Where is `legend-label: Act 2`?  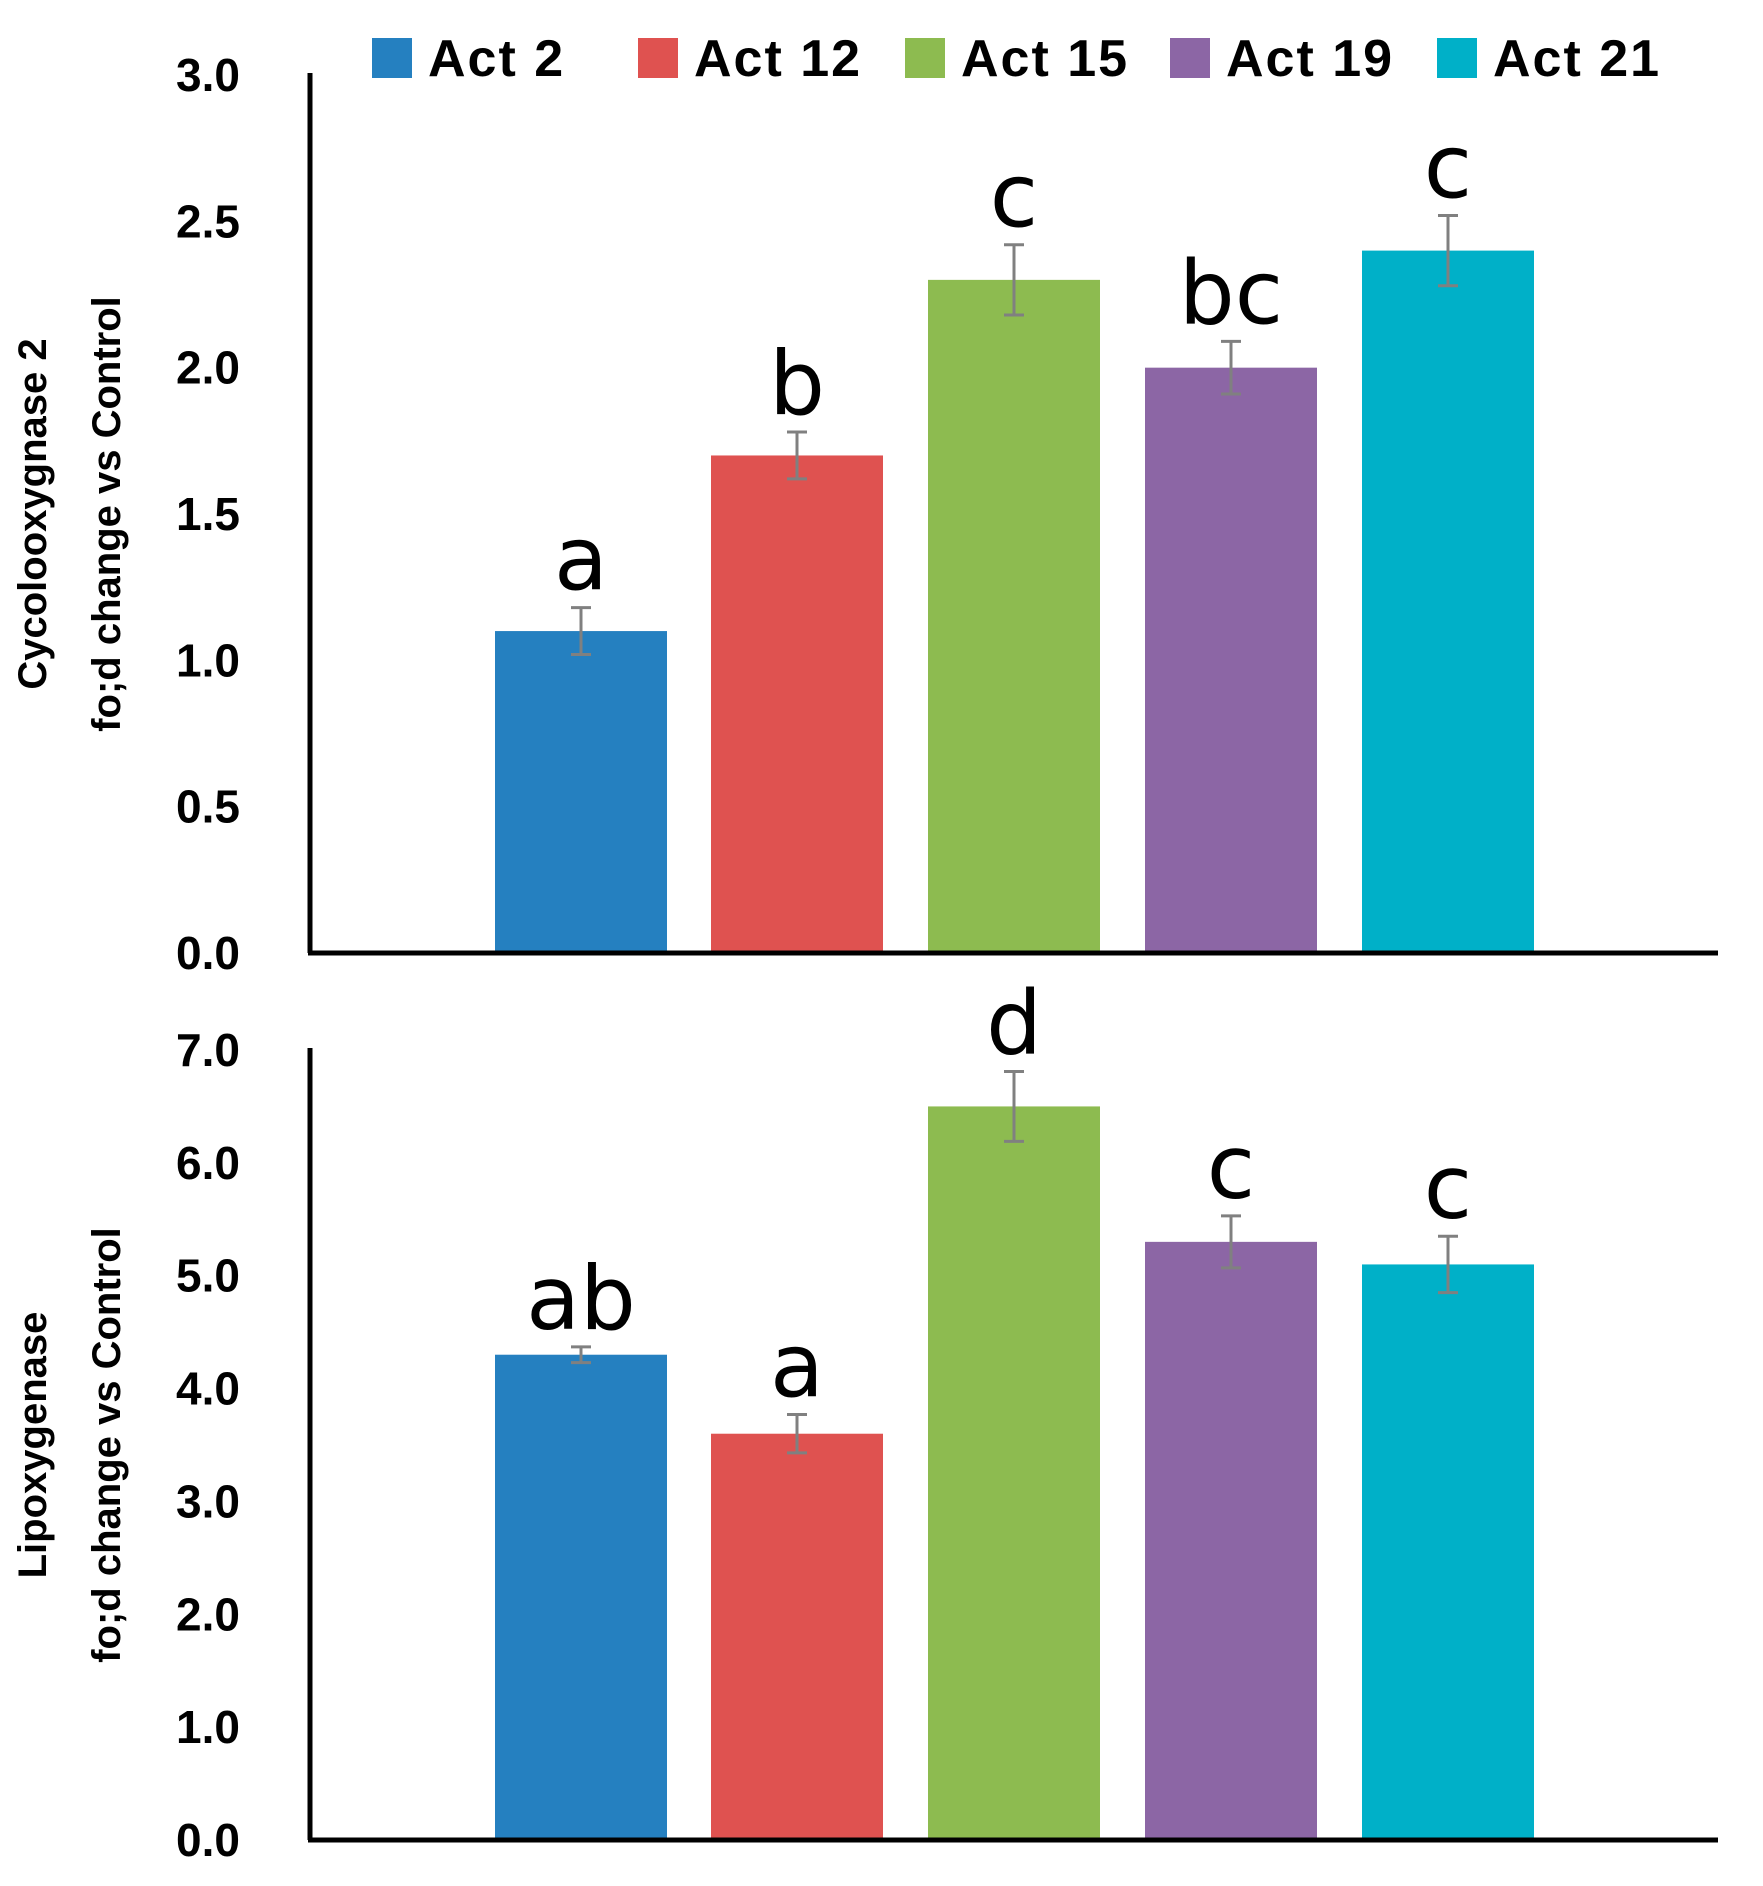 legend-label: Act 2 is located at coordinates (496, 59).